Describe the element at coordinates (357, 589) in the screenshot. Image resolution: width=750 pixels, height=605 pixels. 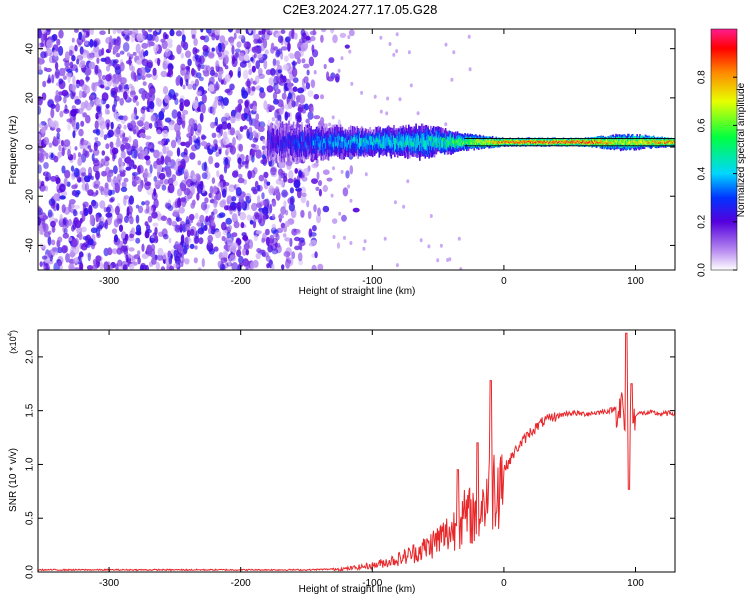
I see `snr-x-label: Height of straight line (km)` at that location.